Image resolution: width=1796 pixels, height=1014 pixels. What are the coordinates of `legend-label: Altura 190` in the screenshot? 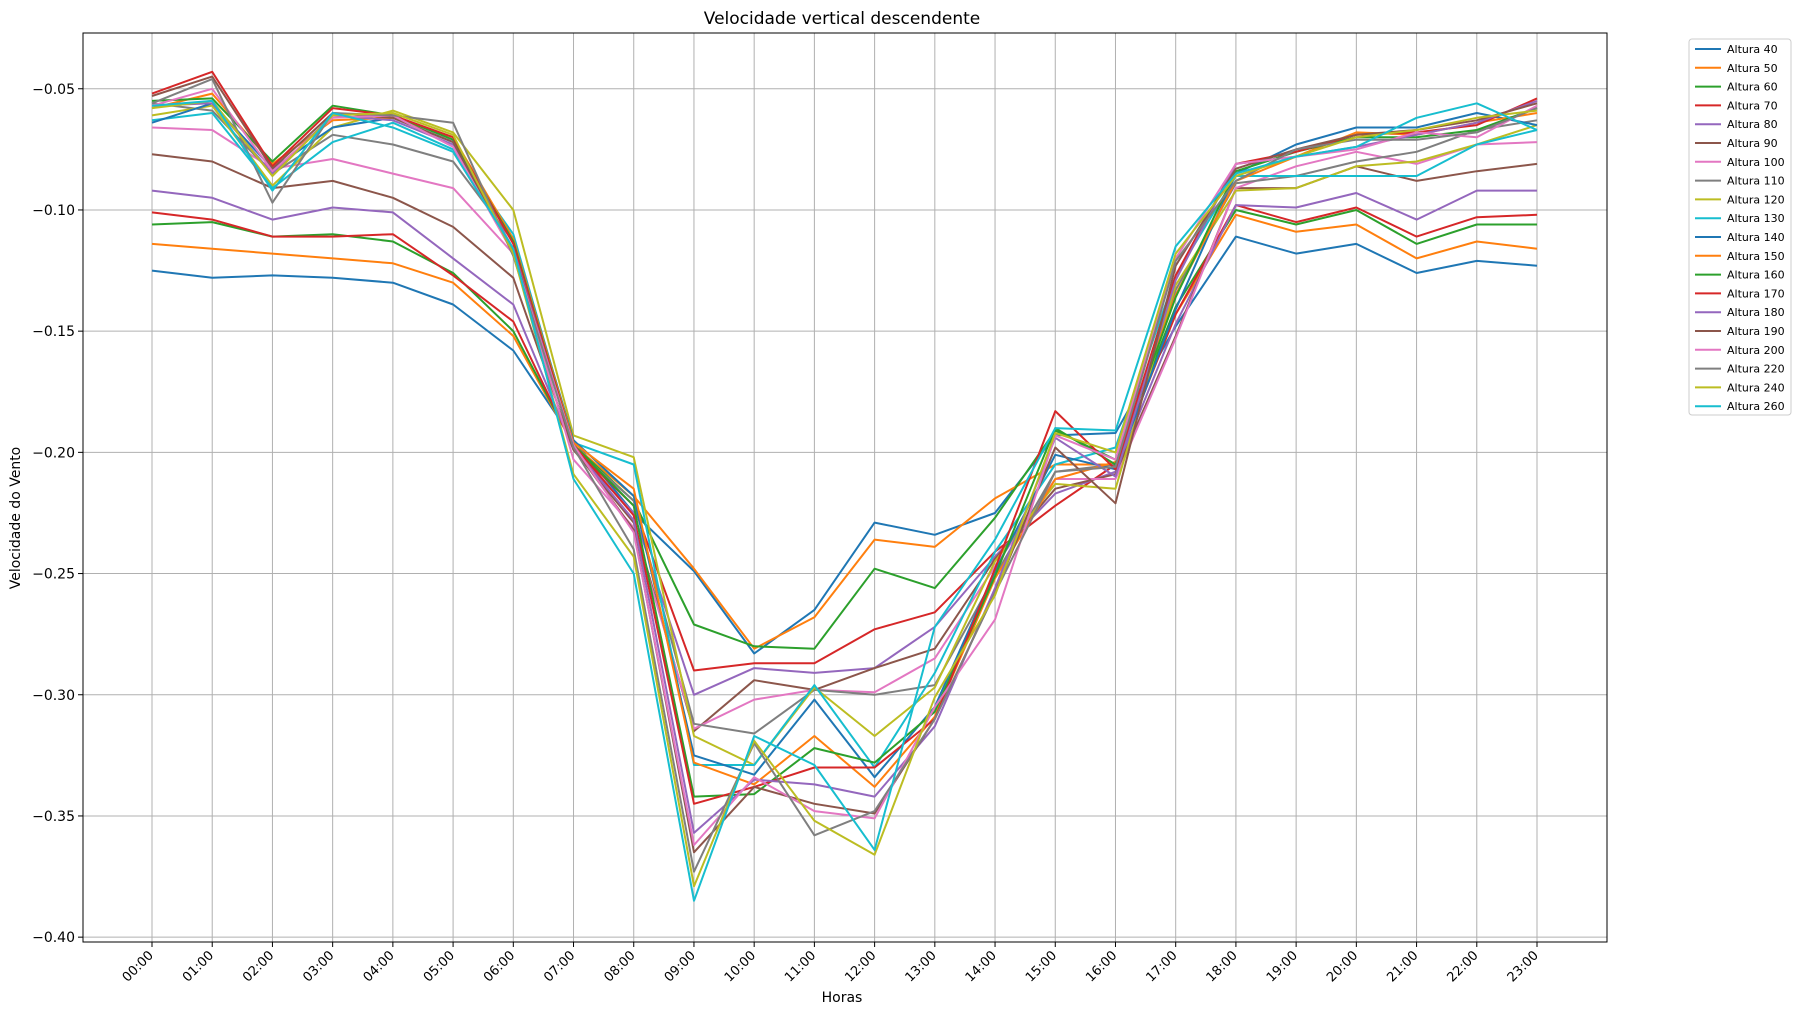 It's located at (1756, 331).